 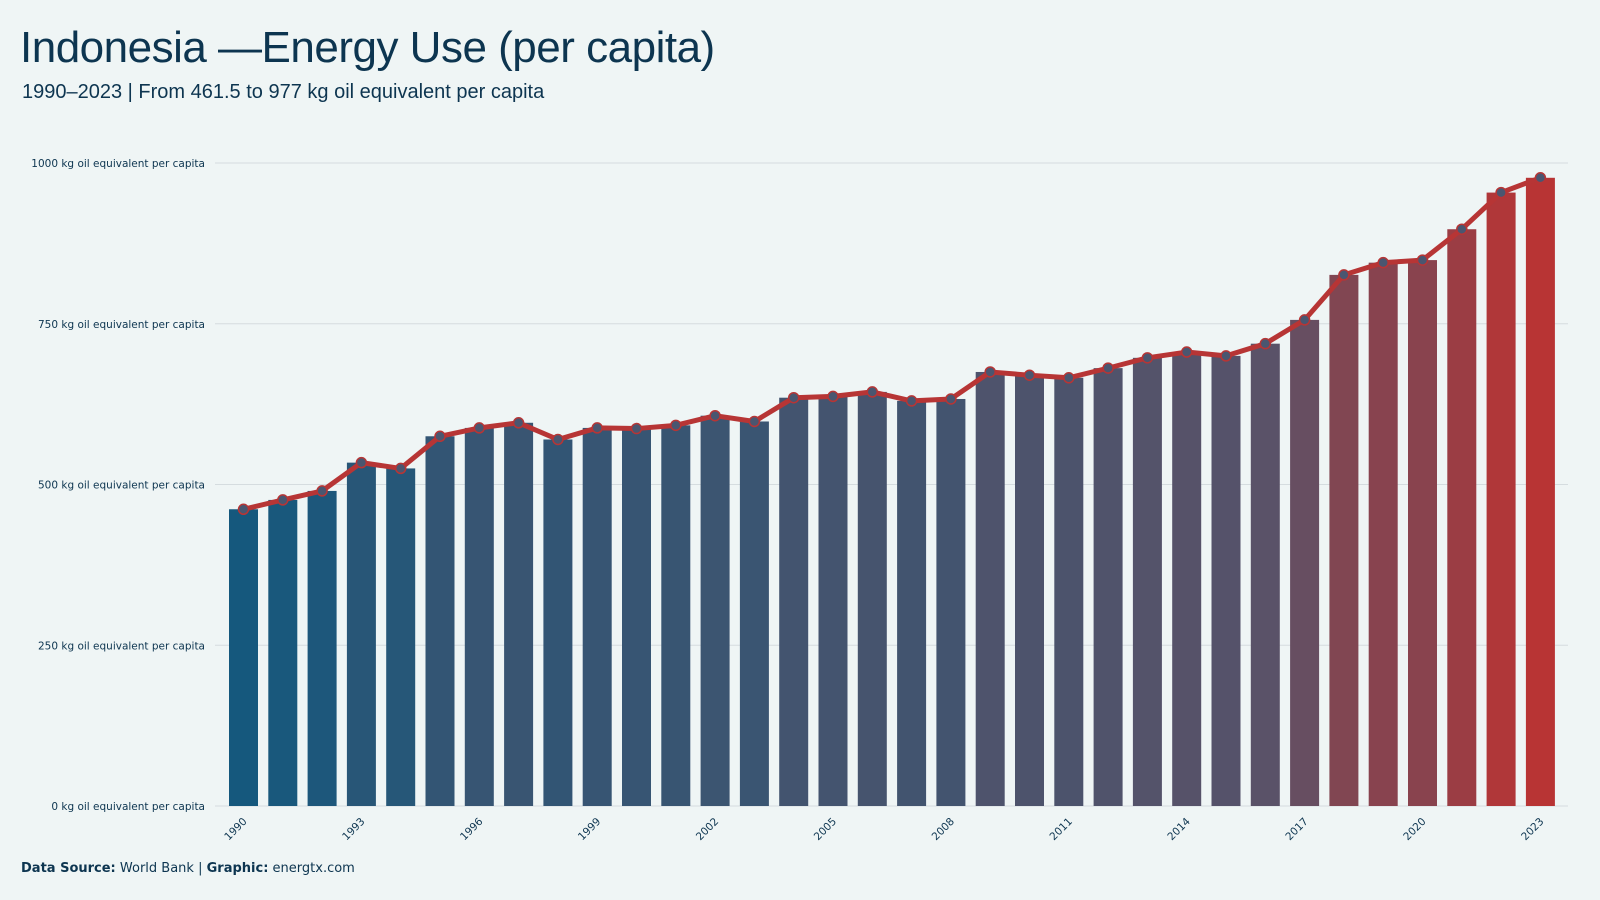 I want to click on bar-2017, so click(x=1305, y=562).